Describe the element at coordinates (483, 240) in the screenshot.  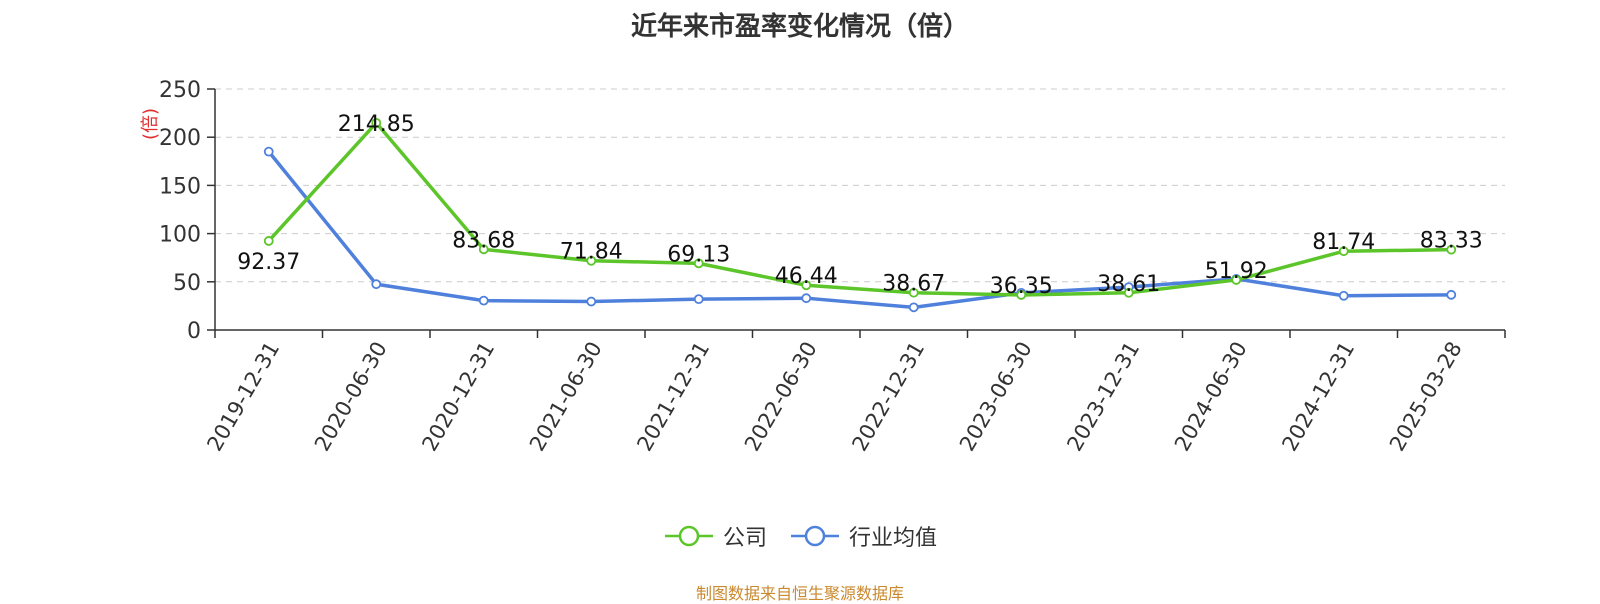
I see `data-label: 83.68` at that location.